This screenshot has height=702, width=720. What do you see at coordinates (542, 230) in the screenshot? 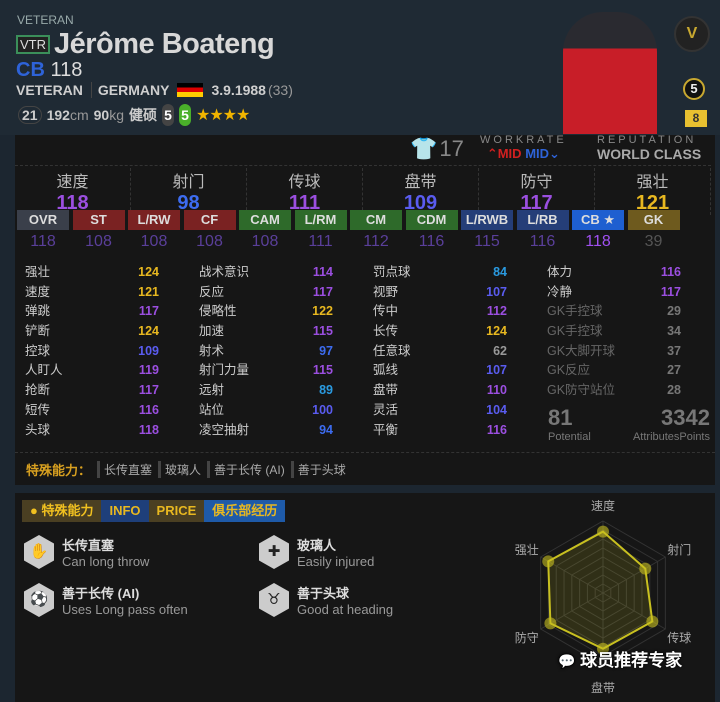
I see `position-9: L/RB 116` at bounding box center [542, 230].